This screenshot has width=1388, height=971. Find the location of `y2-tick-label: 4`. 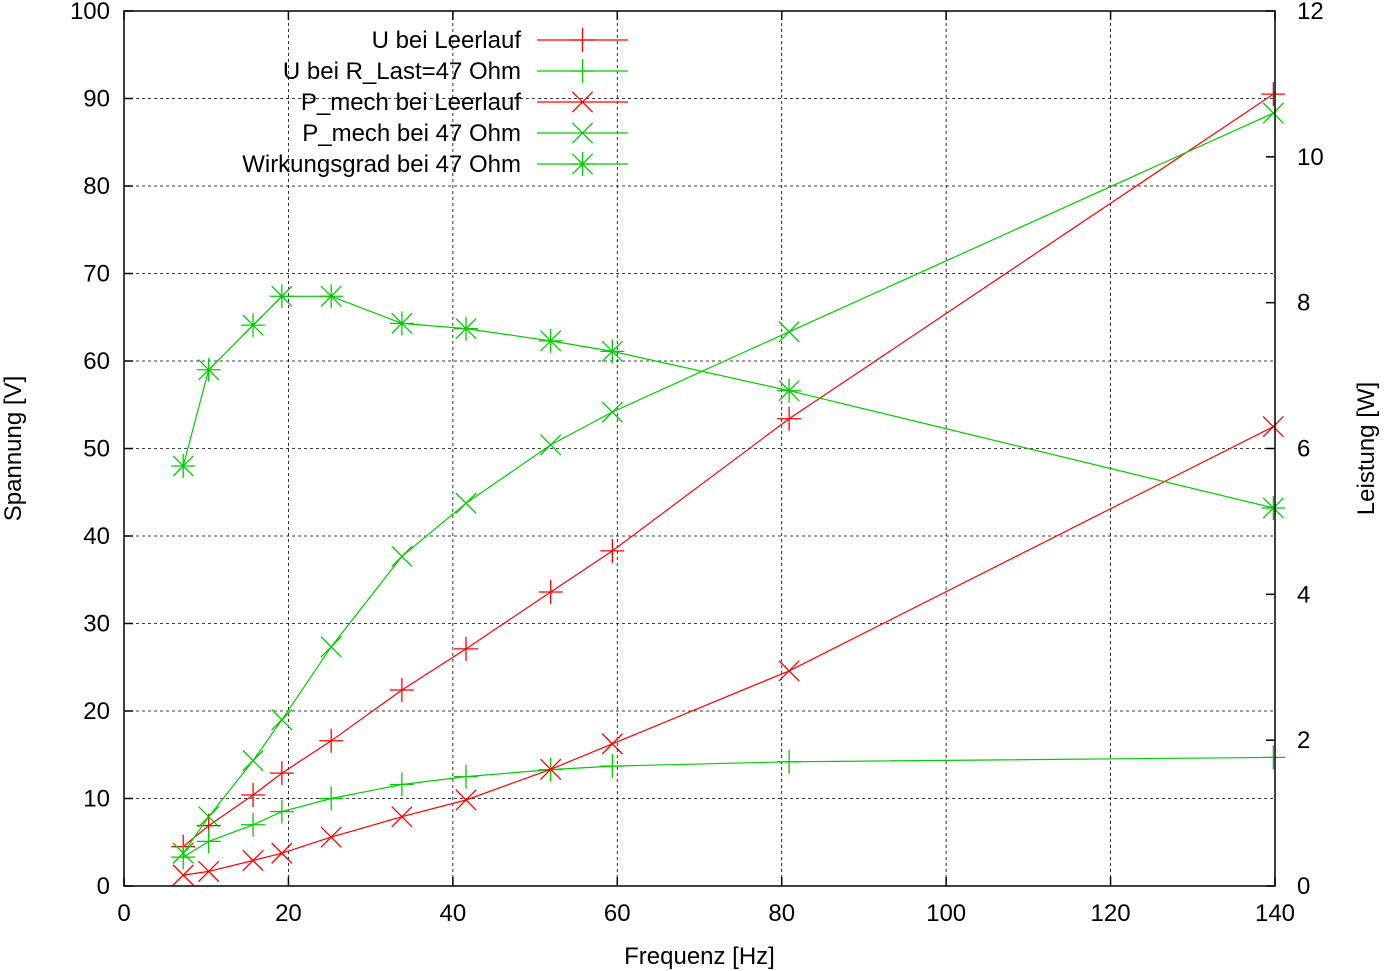

y2-tick-label: 4 is located at coordinates (1303, 594).